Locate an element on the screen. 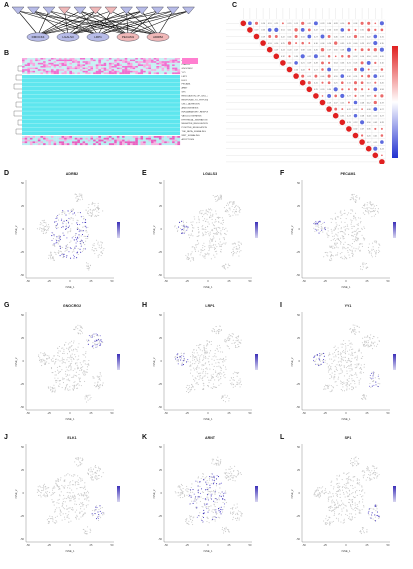 This screenshot has height=569, width=413. correlation-value: 0.14 is located at coordinates (290, 64).